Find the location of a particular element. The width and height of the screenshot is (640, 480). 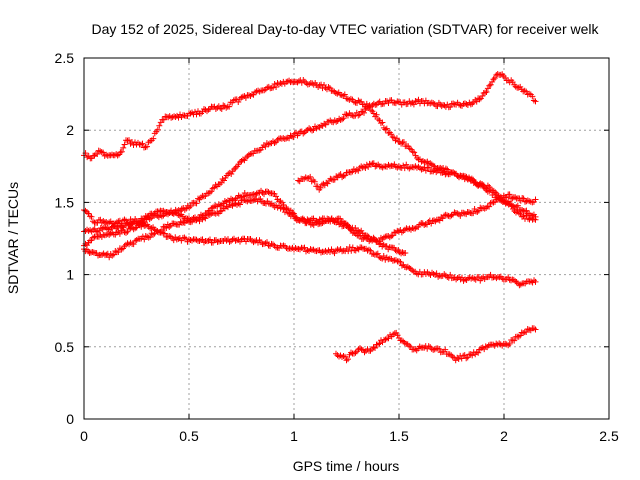

x-tick-label: 2.5 is located at coordinates (609, 436).